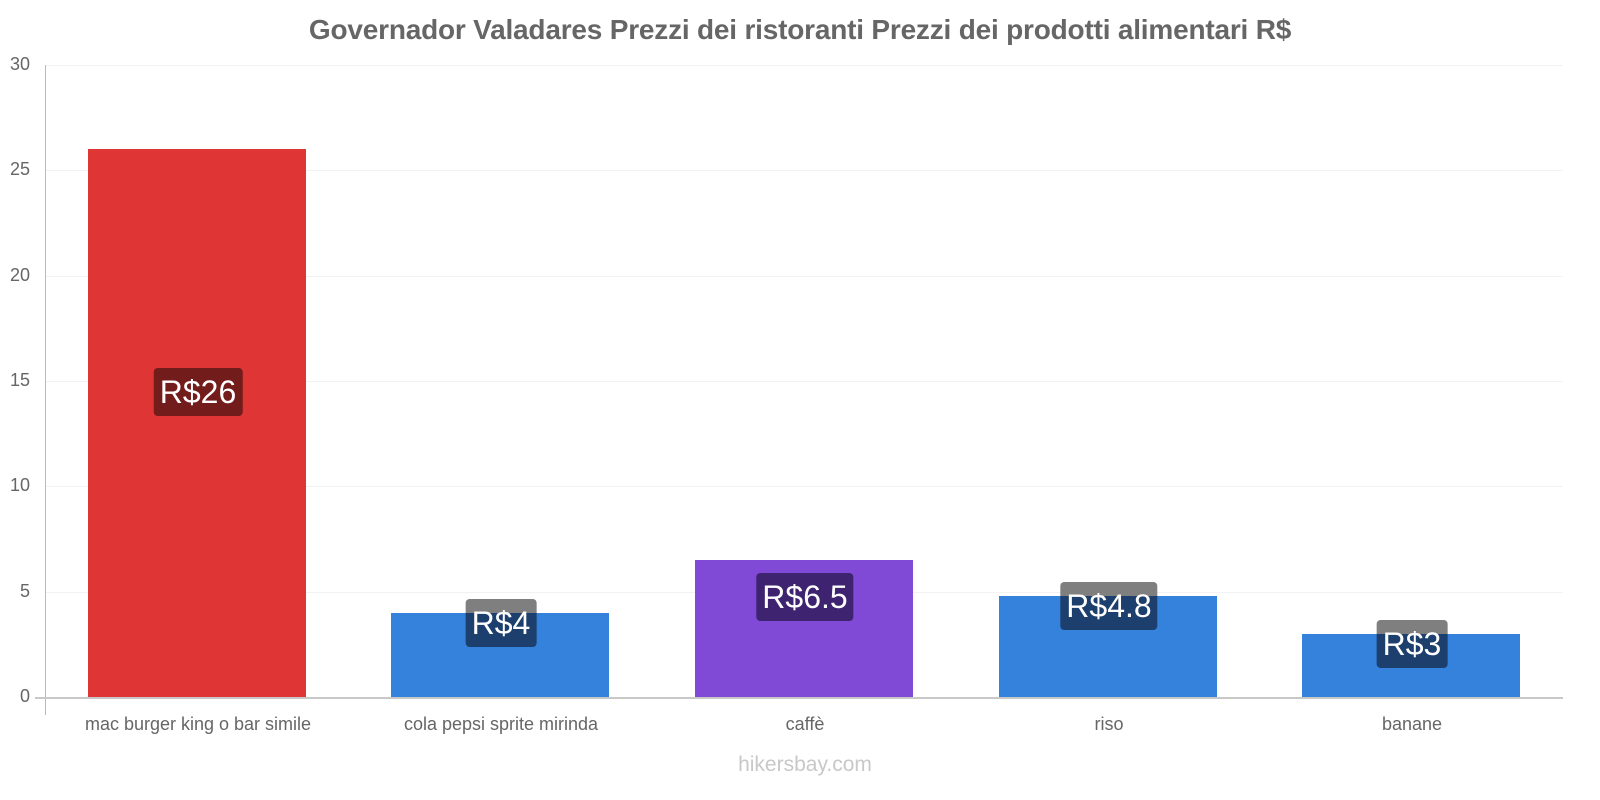 The height and width of the screenshot is (800, 1600). What do you see at coordinates (19, 169) in the screenshot?
I see `y-tick-label: 25` at bounding box center [19, 169].